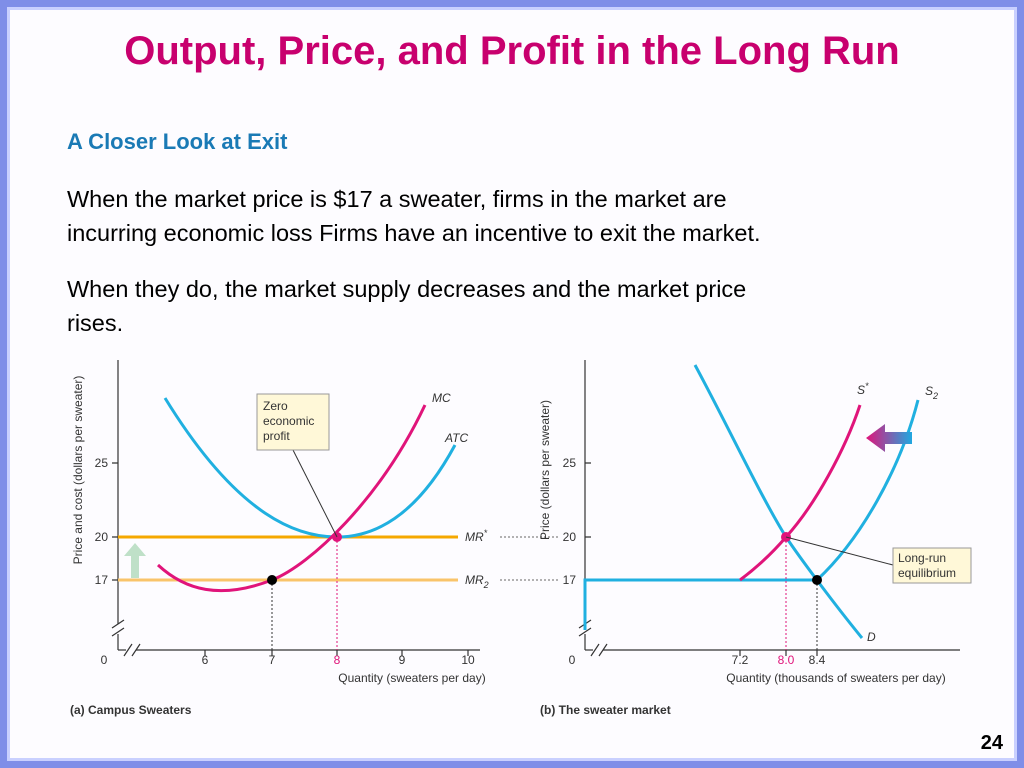 Image resolution: width=1024 pixels, height=768 pixels. What do you see at coordinates (402, 660) in the screenshot?
I see `x-tick-label: 9` at bounding box center [402, 660].